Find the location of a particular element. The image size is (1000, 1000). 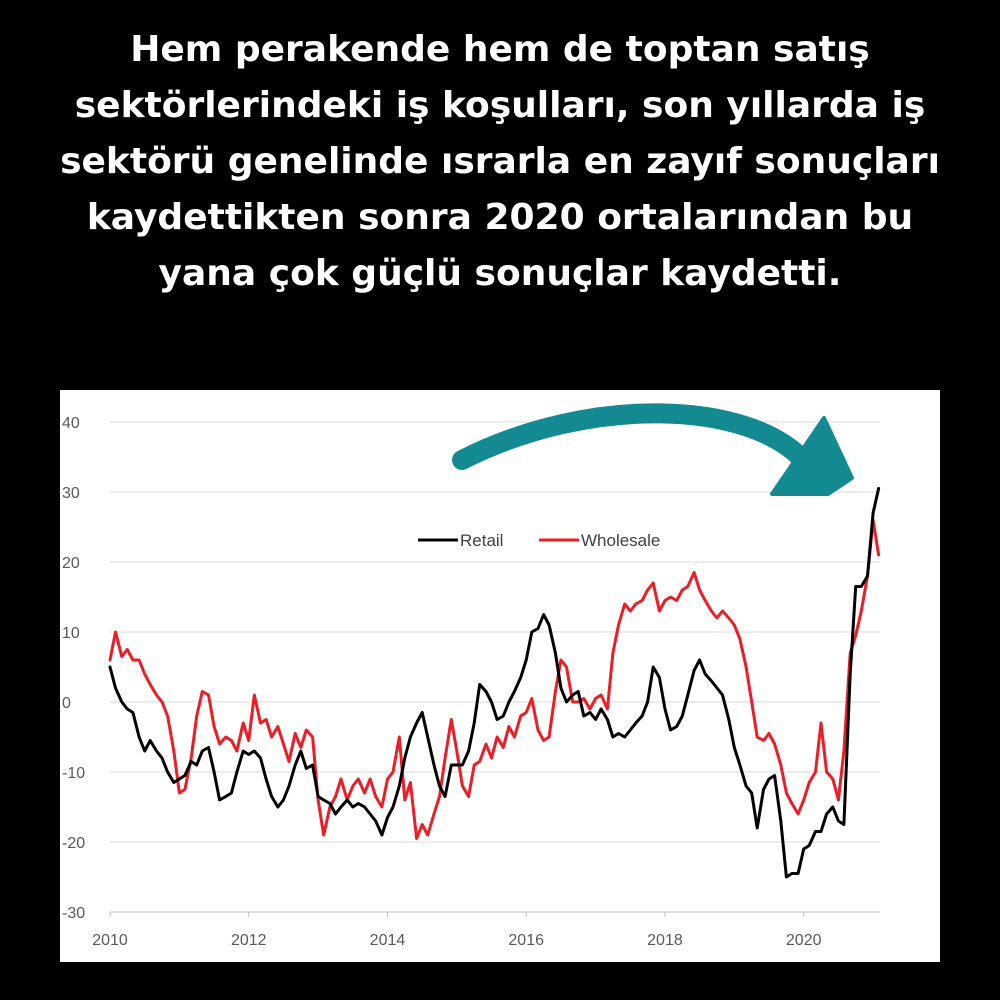

y-tick-label: -20 is located at coordinates (73, 843).